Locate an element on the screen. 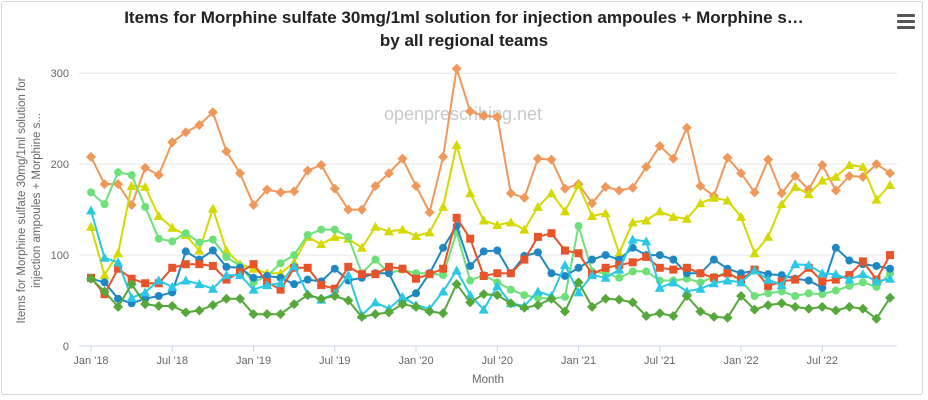  x-tick-label: Jul '19 is located at coordinates (334, 361).